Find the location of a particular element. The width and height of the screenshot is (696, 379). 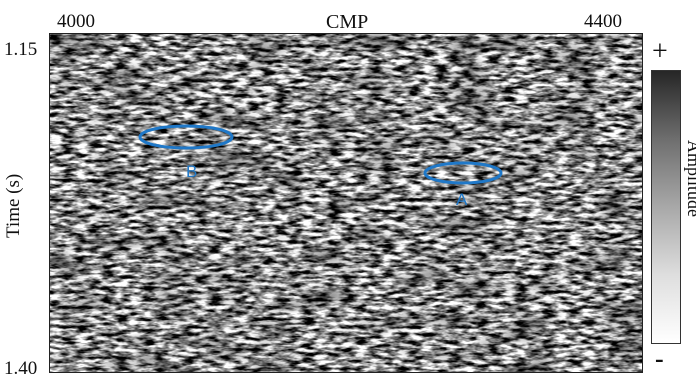

y-axis-end-label: 1.40 is located at coordinates (21, 368).